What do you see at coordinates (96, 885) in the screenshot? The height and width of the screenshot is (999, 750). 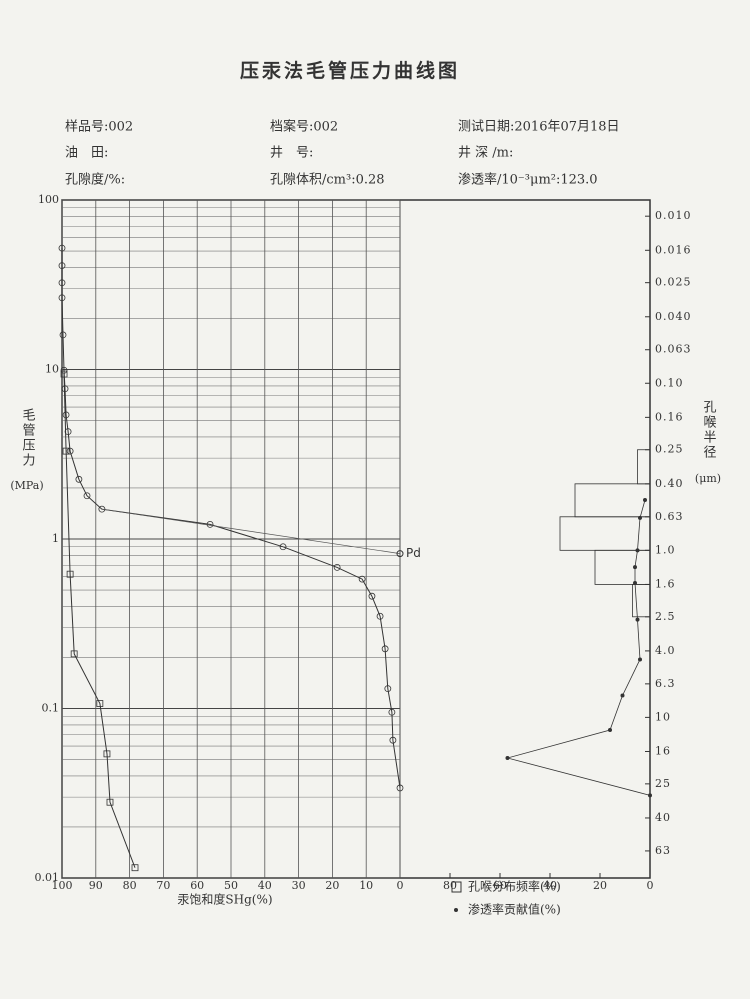 I see `x-tick-label: 90` at bounding box center [96, 885].